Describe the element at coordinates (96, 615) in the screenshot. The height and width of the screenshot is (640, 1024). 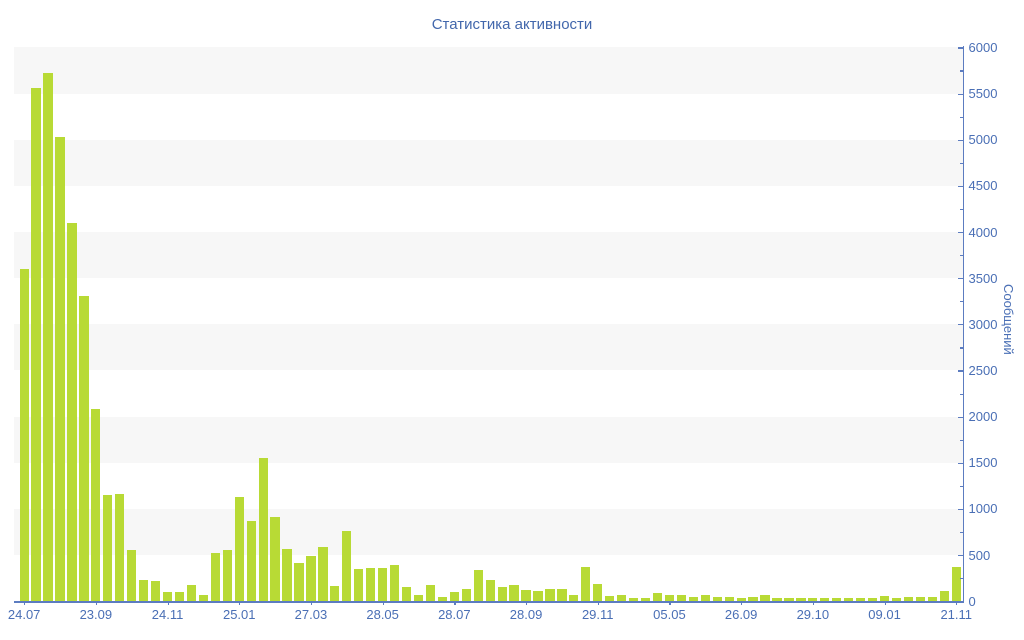
I see `x-tick-label: 23.09` at that location.